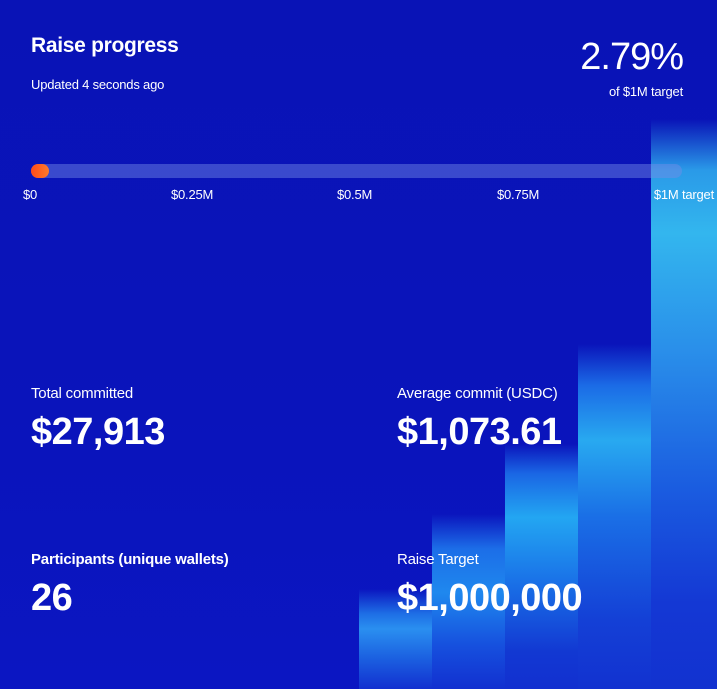 The height and width of the screenshot is (689, 717). I want to click on total-committed-label: Total committed, so click(82, 393).